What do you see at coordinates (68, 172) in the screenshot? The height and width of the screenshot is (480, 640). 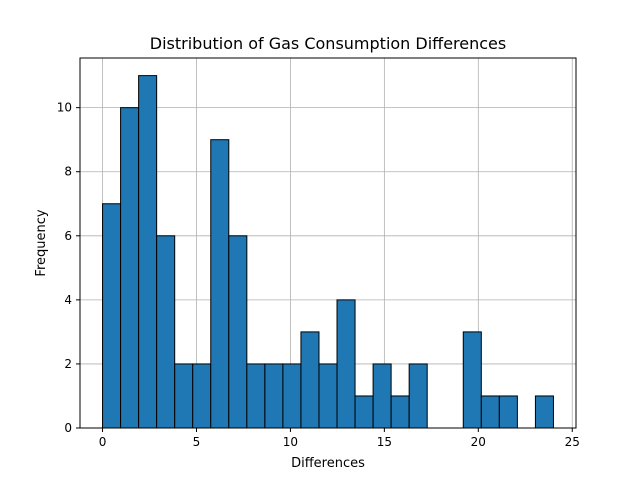 I see `y-tick-label: 8` at bounding box center [68, 172].